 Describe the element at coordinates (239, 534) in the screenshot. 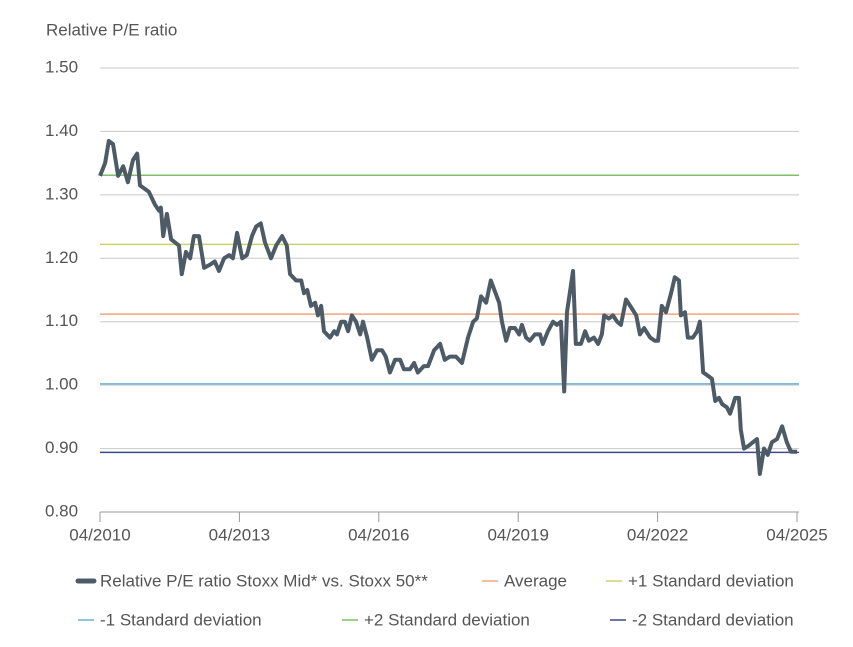

I see `x-tick-label: 04/2013` at that location.